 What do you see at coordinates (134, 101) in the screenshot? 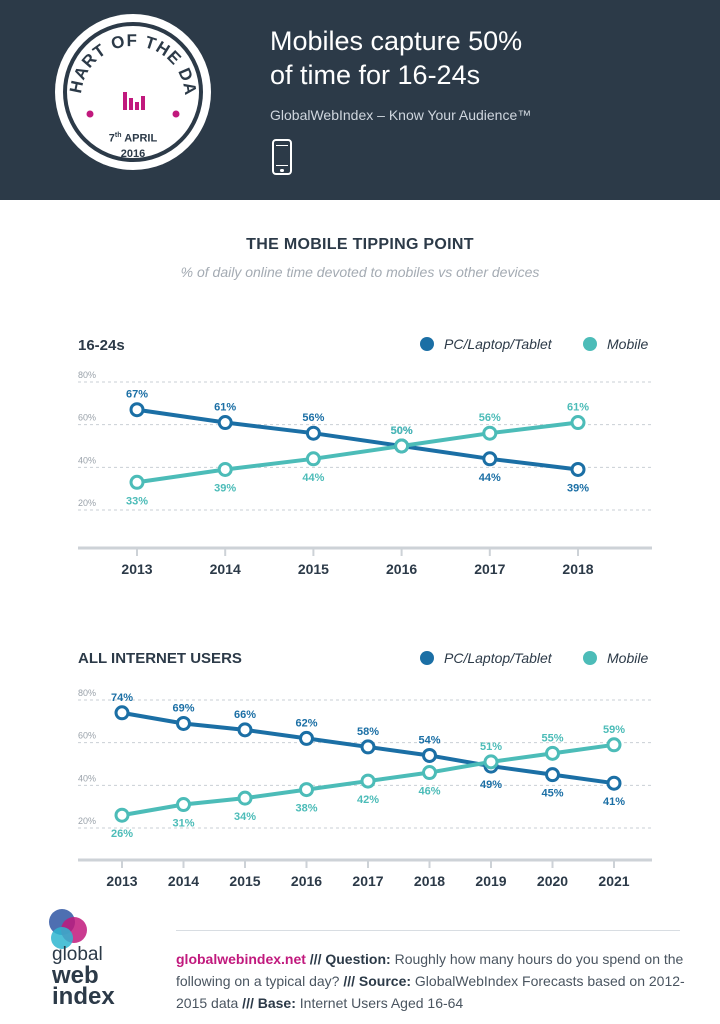
I see `bar-chart-icon` at bounding box center [134, 101].